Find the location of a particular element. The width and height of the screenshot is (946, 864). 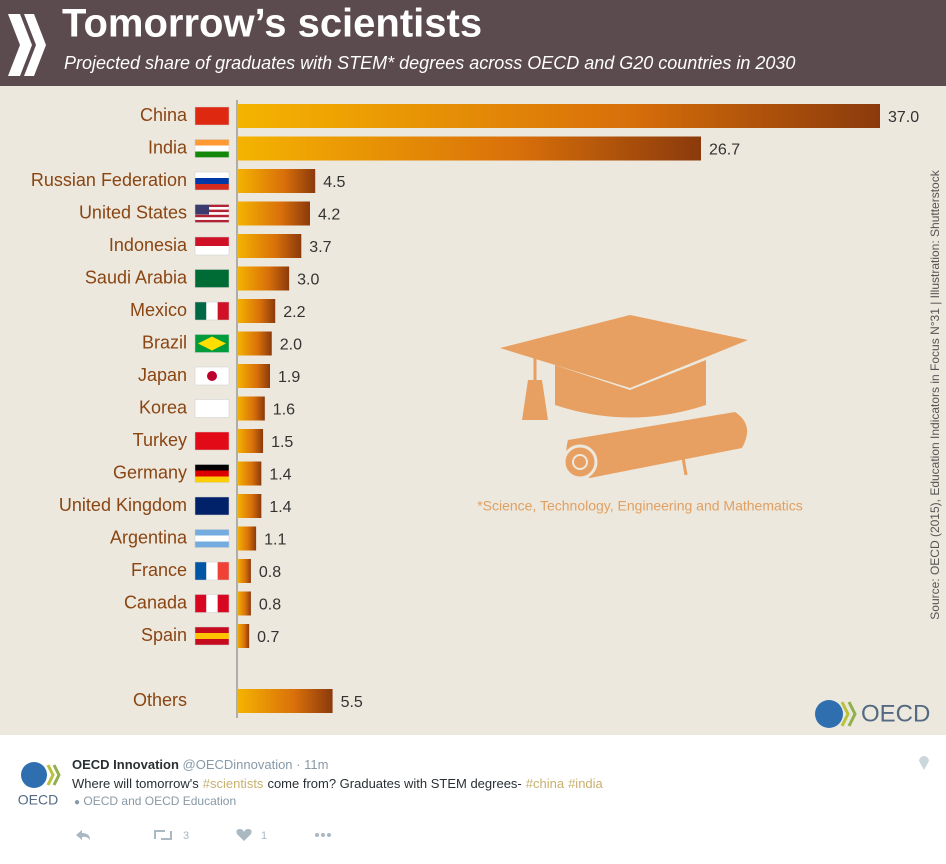

hashtag: #scientists is located at coordinates (233, 783).